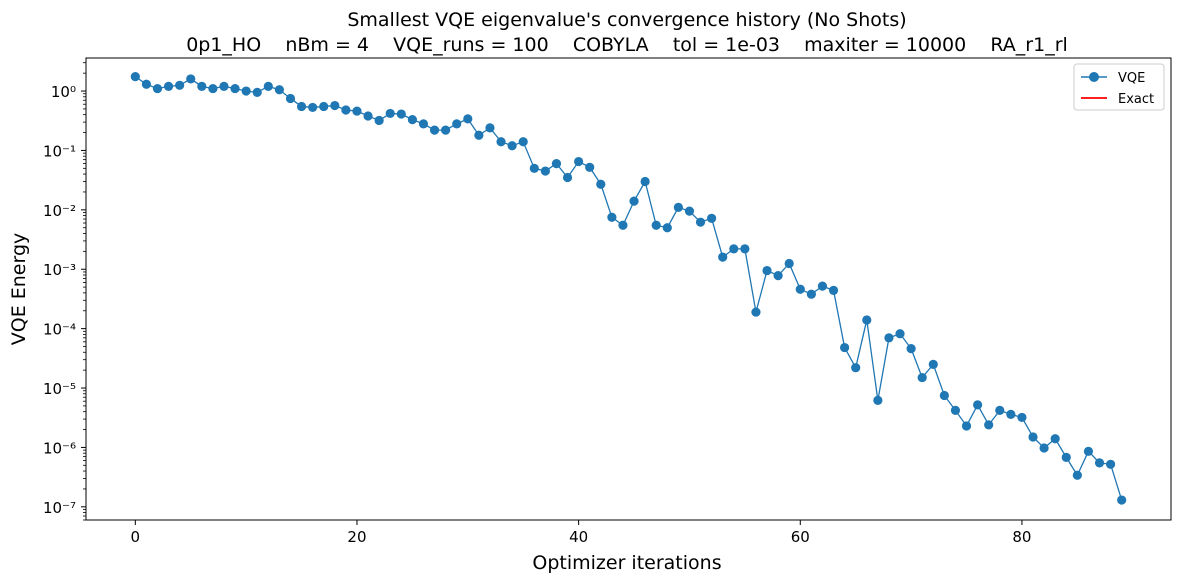 The height and width of the screenshot is (582, 1180). Describe the element at coordinates (578, 537) in the screenshot. I see `x-tick-label: 40` at that location.